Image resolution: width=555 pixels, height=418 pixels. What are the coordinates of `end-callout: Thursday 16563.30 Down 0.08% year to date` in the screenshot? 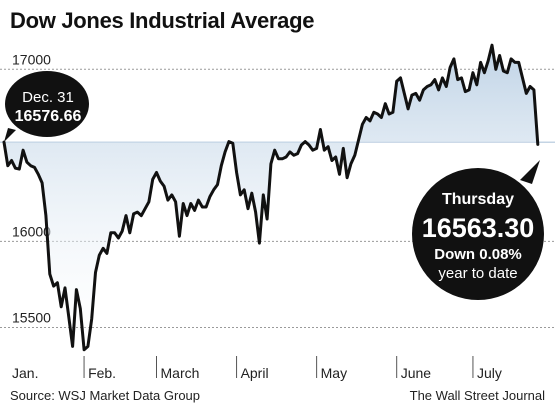 It's located at (478, 230).